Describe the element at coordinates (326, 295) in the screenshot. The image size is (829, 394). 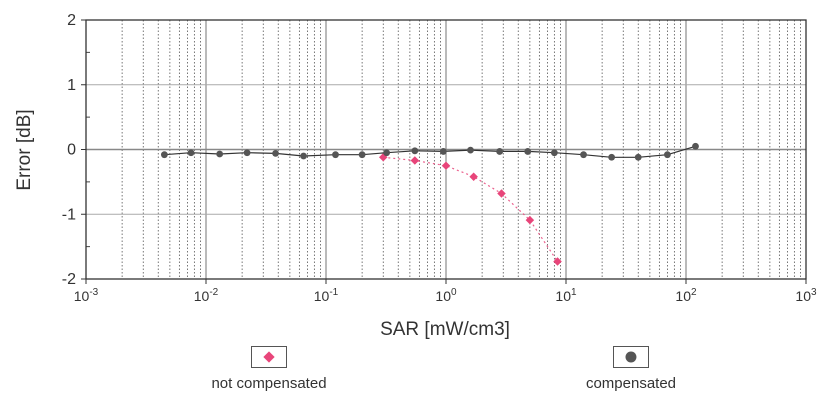
I see `x-tick-label: 10⁻¹` at that location.